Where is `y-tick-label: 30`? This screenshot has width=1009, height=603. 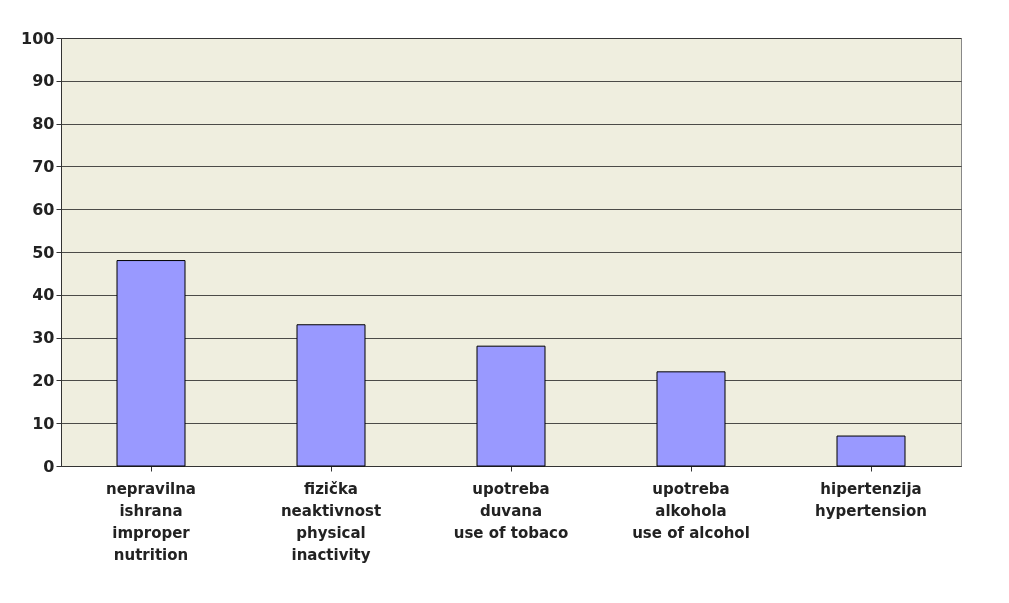
y-tick-label: 30 is located at coordinates (43, 338).